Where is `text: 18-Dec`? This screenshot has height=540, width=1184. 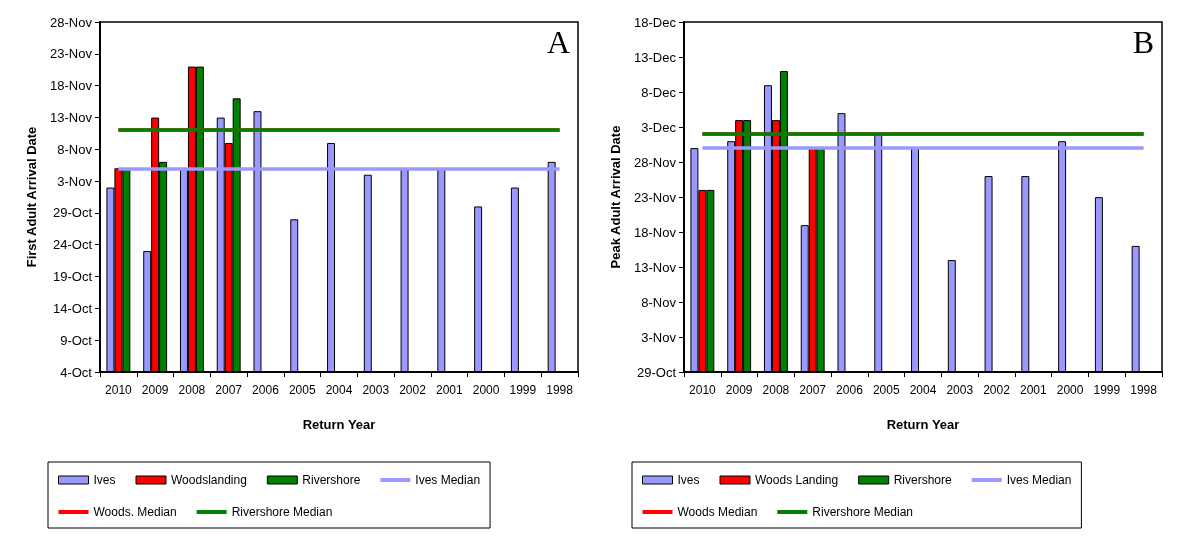
text: 18-Dec is located at coordinates (655, 22).